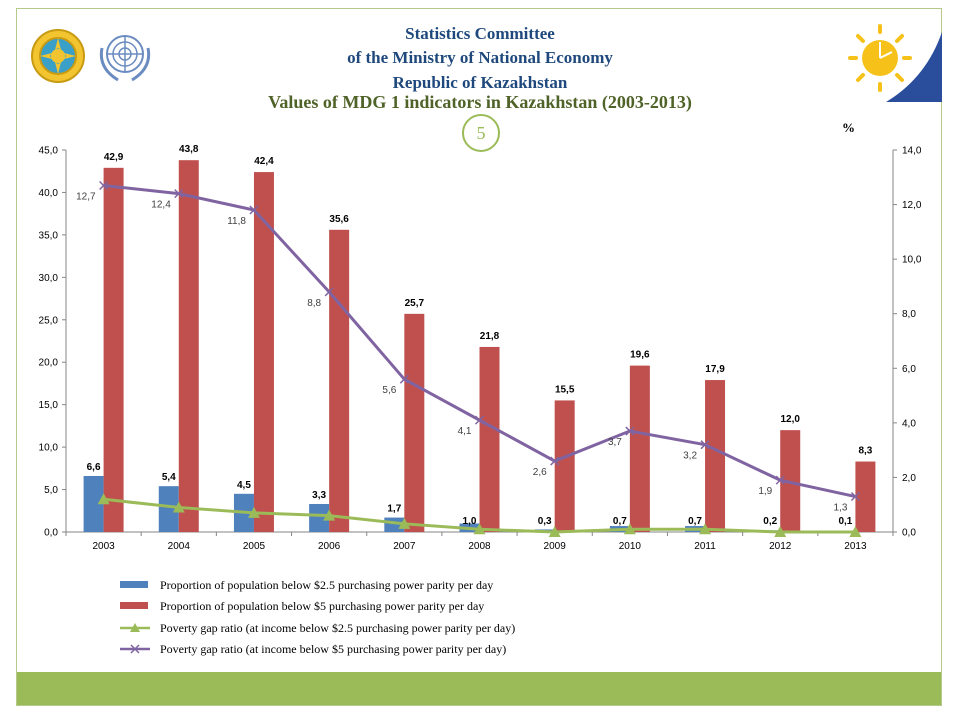  I want to click on x-tick-label: 2009, so click(555, 546).